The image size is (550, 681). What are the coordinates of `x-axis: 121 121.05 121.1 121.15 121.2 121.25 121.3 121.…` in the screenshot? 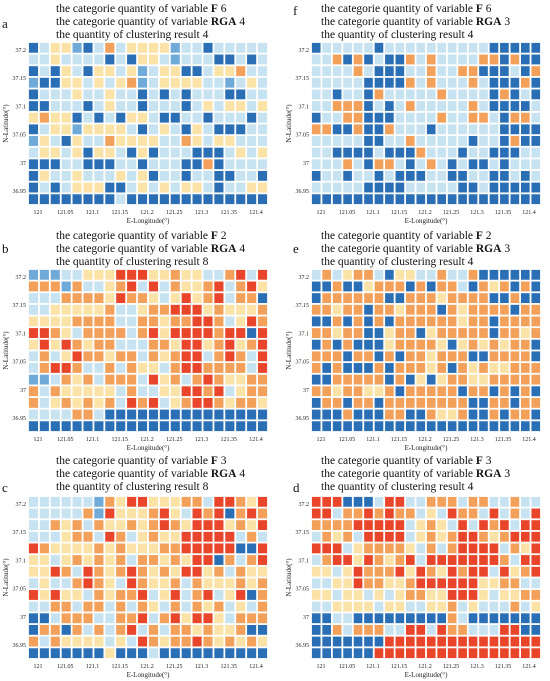 It's located at (426, 671).